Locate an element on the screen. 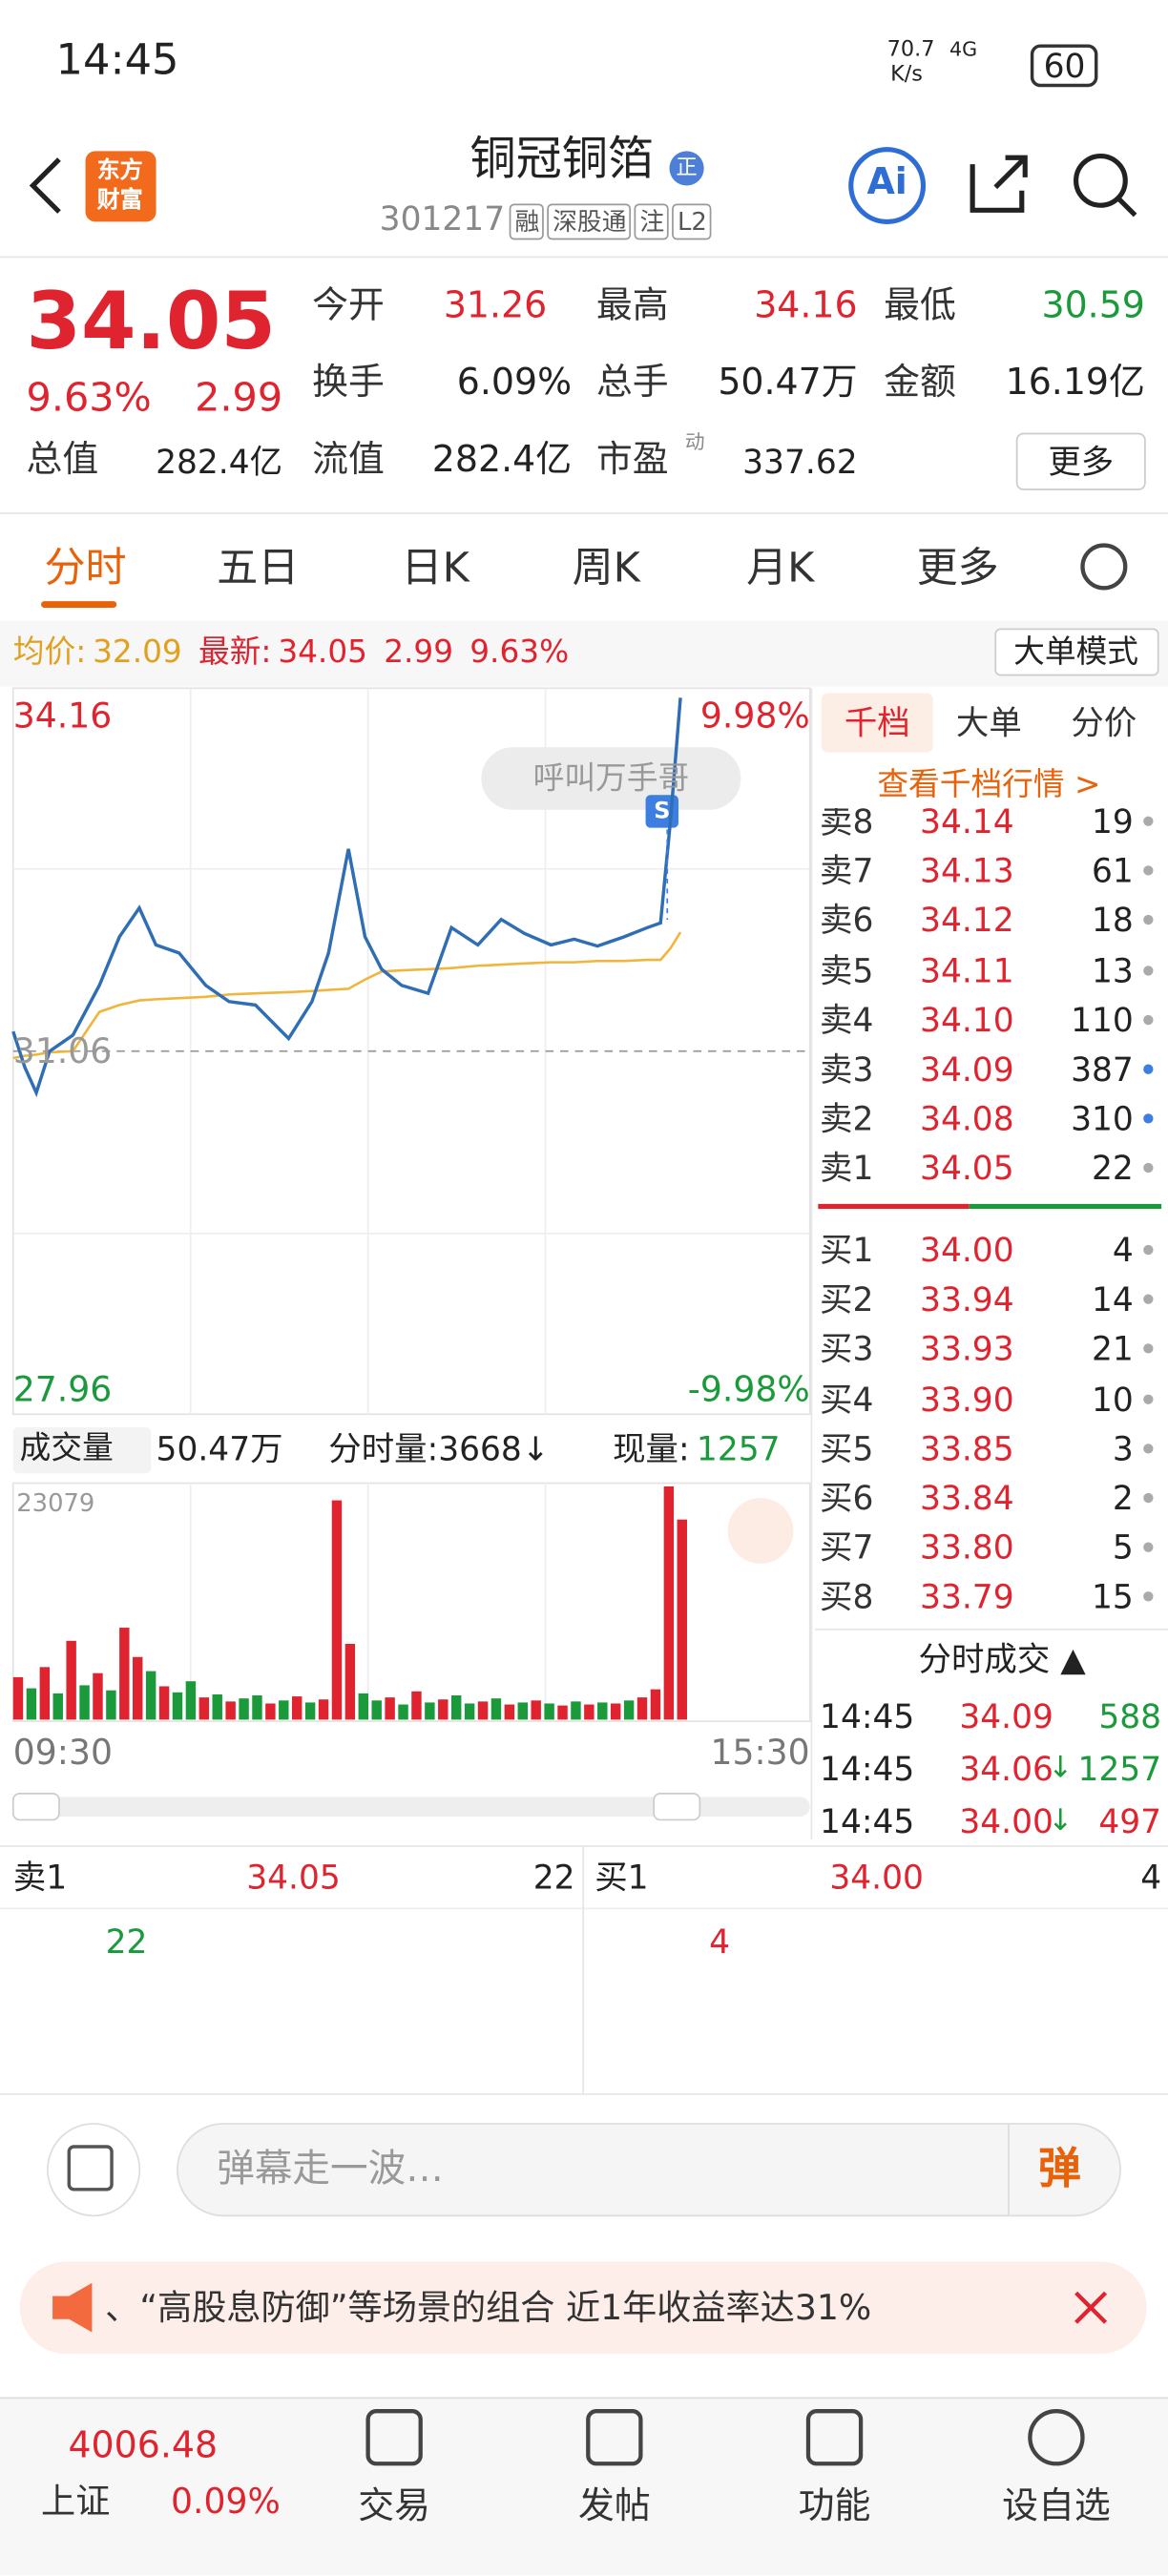 The image size is (1168, 2576). tab: 分时 is located at coordinates (86, 566).